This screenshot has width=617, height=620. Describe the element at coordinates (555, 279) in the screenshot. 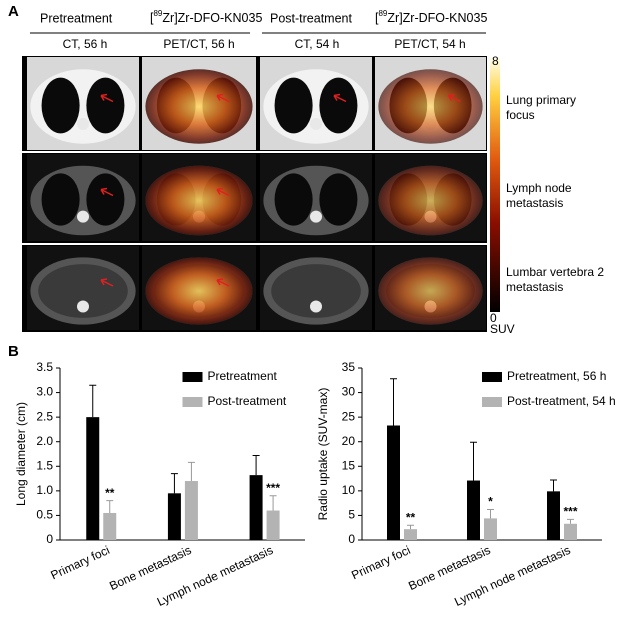

I see `row-label: Lumbar vertebra 2 metastasis` at that location.